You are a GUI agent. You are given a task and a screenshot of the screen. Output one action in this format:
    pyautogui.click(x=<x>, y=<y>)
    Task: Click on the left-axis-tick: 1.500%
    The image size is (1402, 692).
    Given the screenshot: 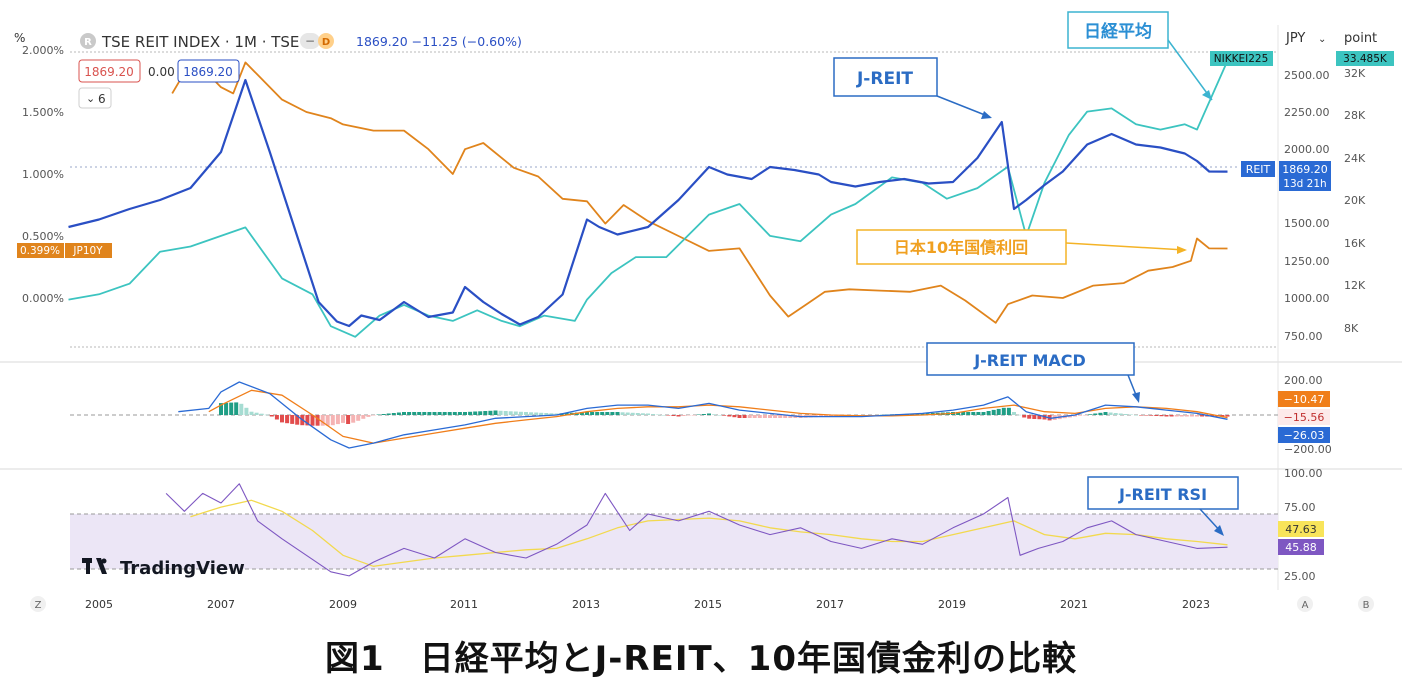 What is the action you would take?
    pyautogui.click(x=43, y=112)
    